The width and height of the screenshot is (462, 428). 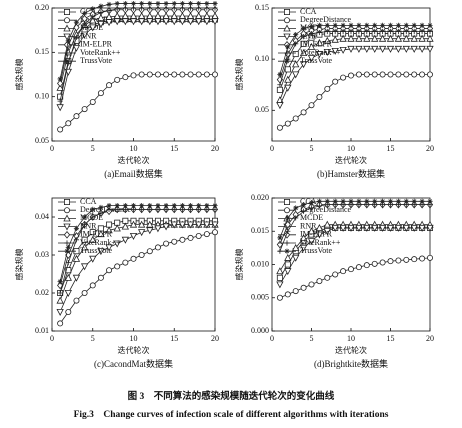 What do you see at coordinates (88, 35) in the screenshot?
I see `legend-label: RNR` at bounding box center [88, 35].